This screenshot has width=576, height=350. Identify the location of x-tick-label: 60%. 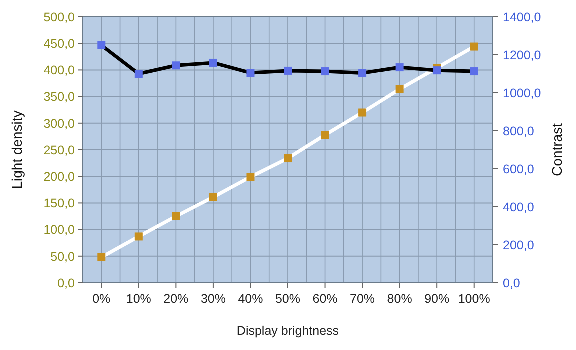
(325, 299).